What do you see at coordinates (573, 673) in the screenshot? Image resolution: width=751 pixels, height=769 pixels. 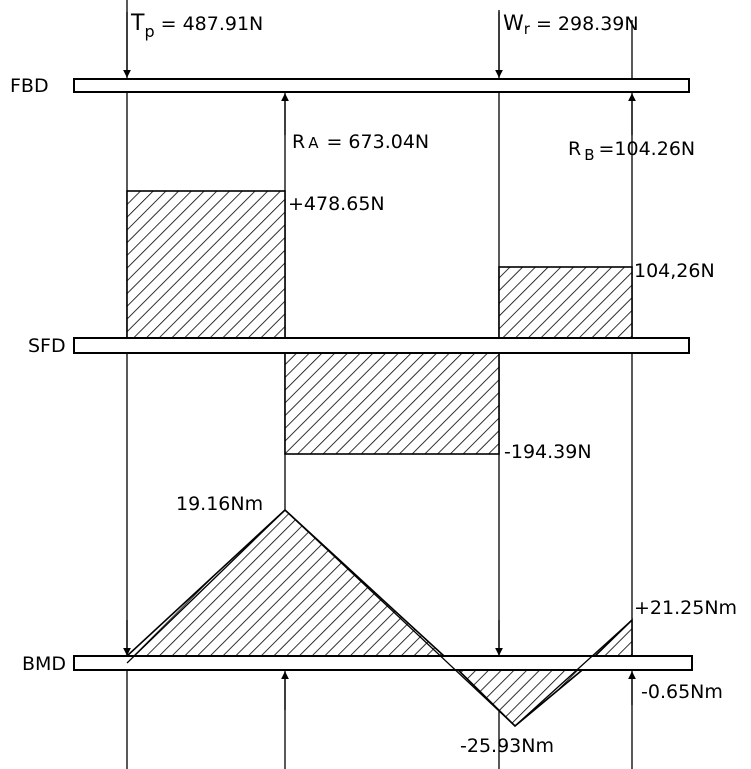 I see `bmd-curve-right` at bounding box center [573, 673].